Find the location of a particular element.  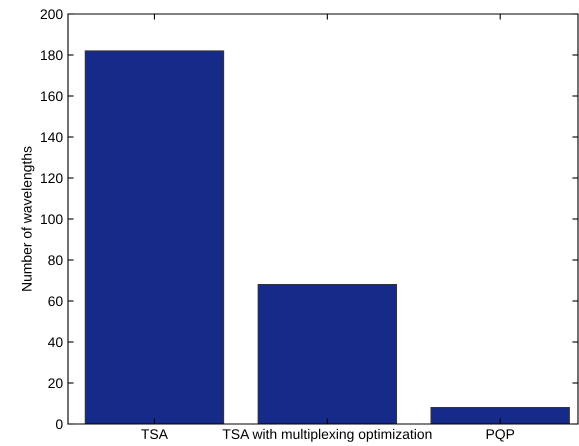

y-tick-label: 160 is located at coordinates (52, 96).